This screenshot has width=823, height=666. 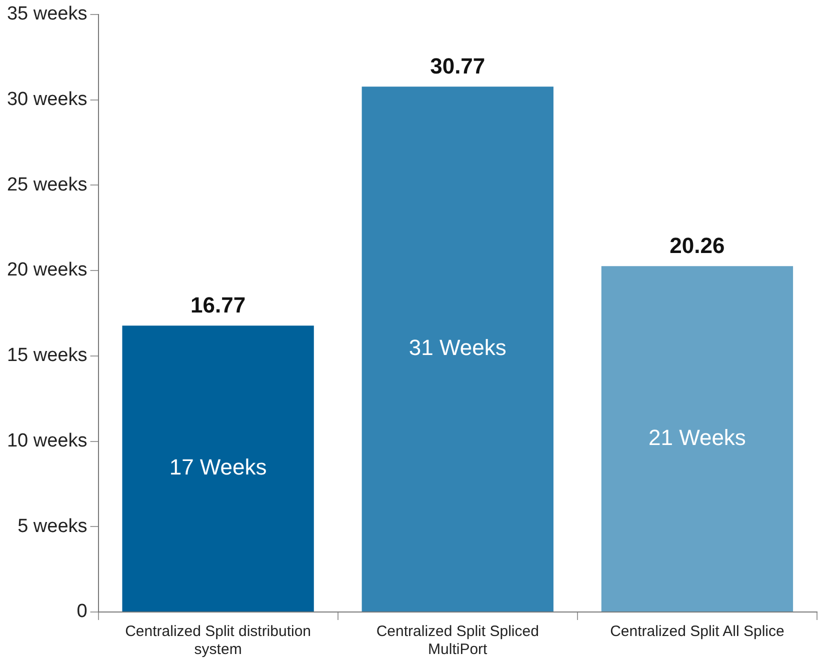 I want to click on y-tick-label: 30 weeks, so click(x=47, y=99).